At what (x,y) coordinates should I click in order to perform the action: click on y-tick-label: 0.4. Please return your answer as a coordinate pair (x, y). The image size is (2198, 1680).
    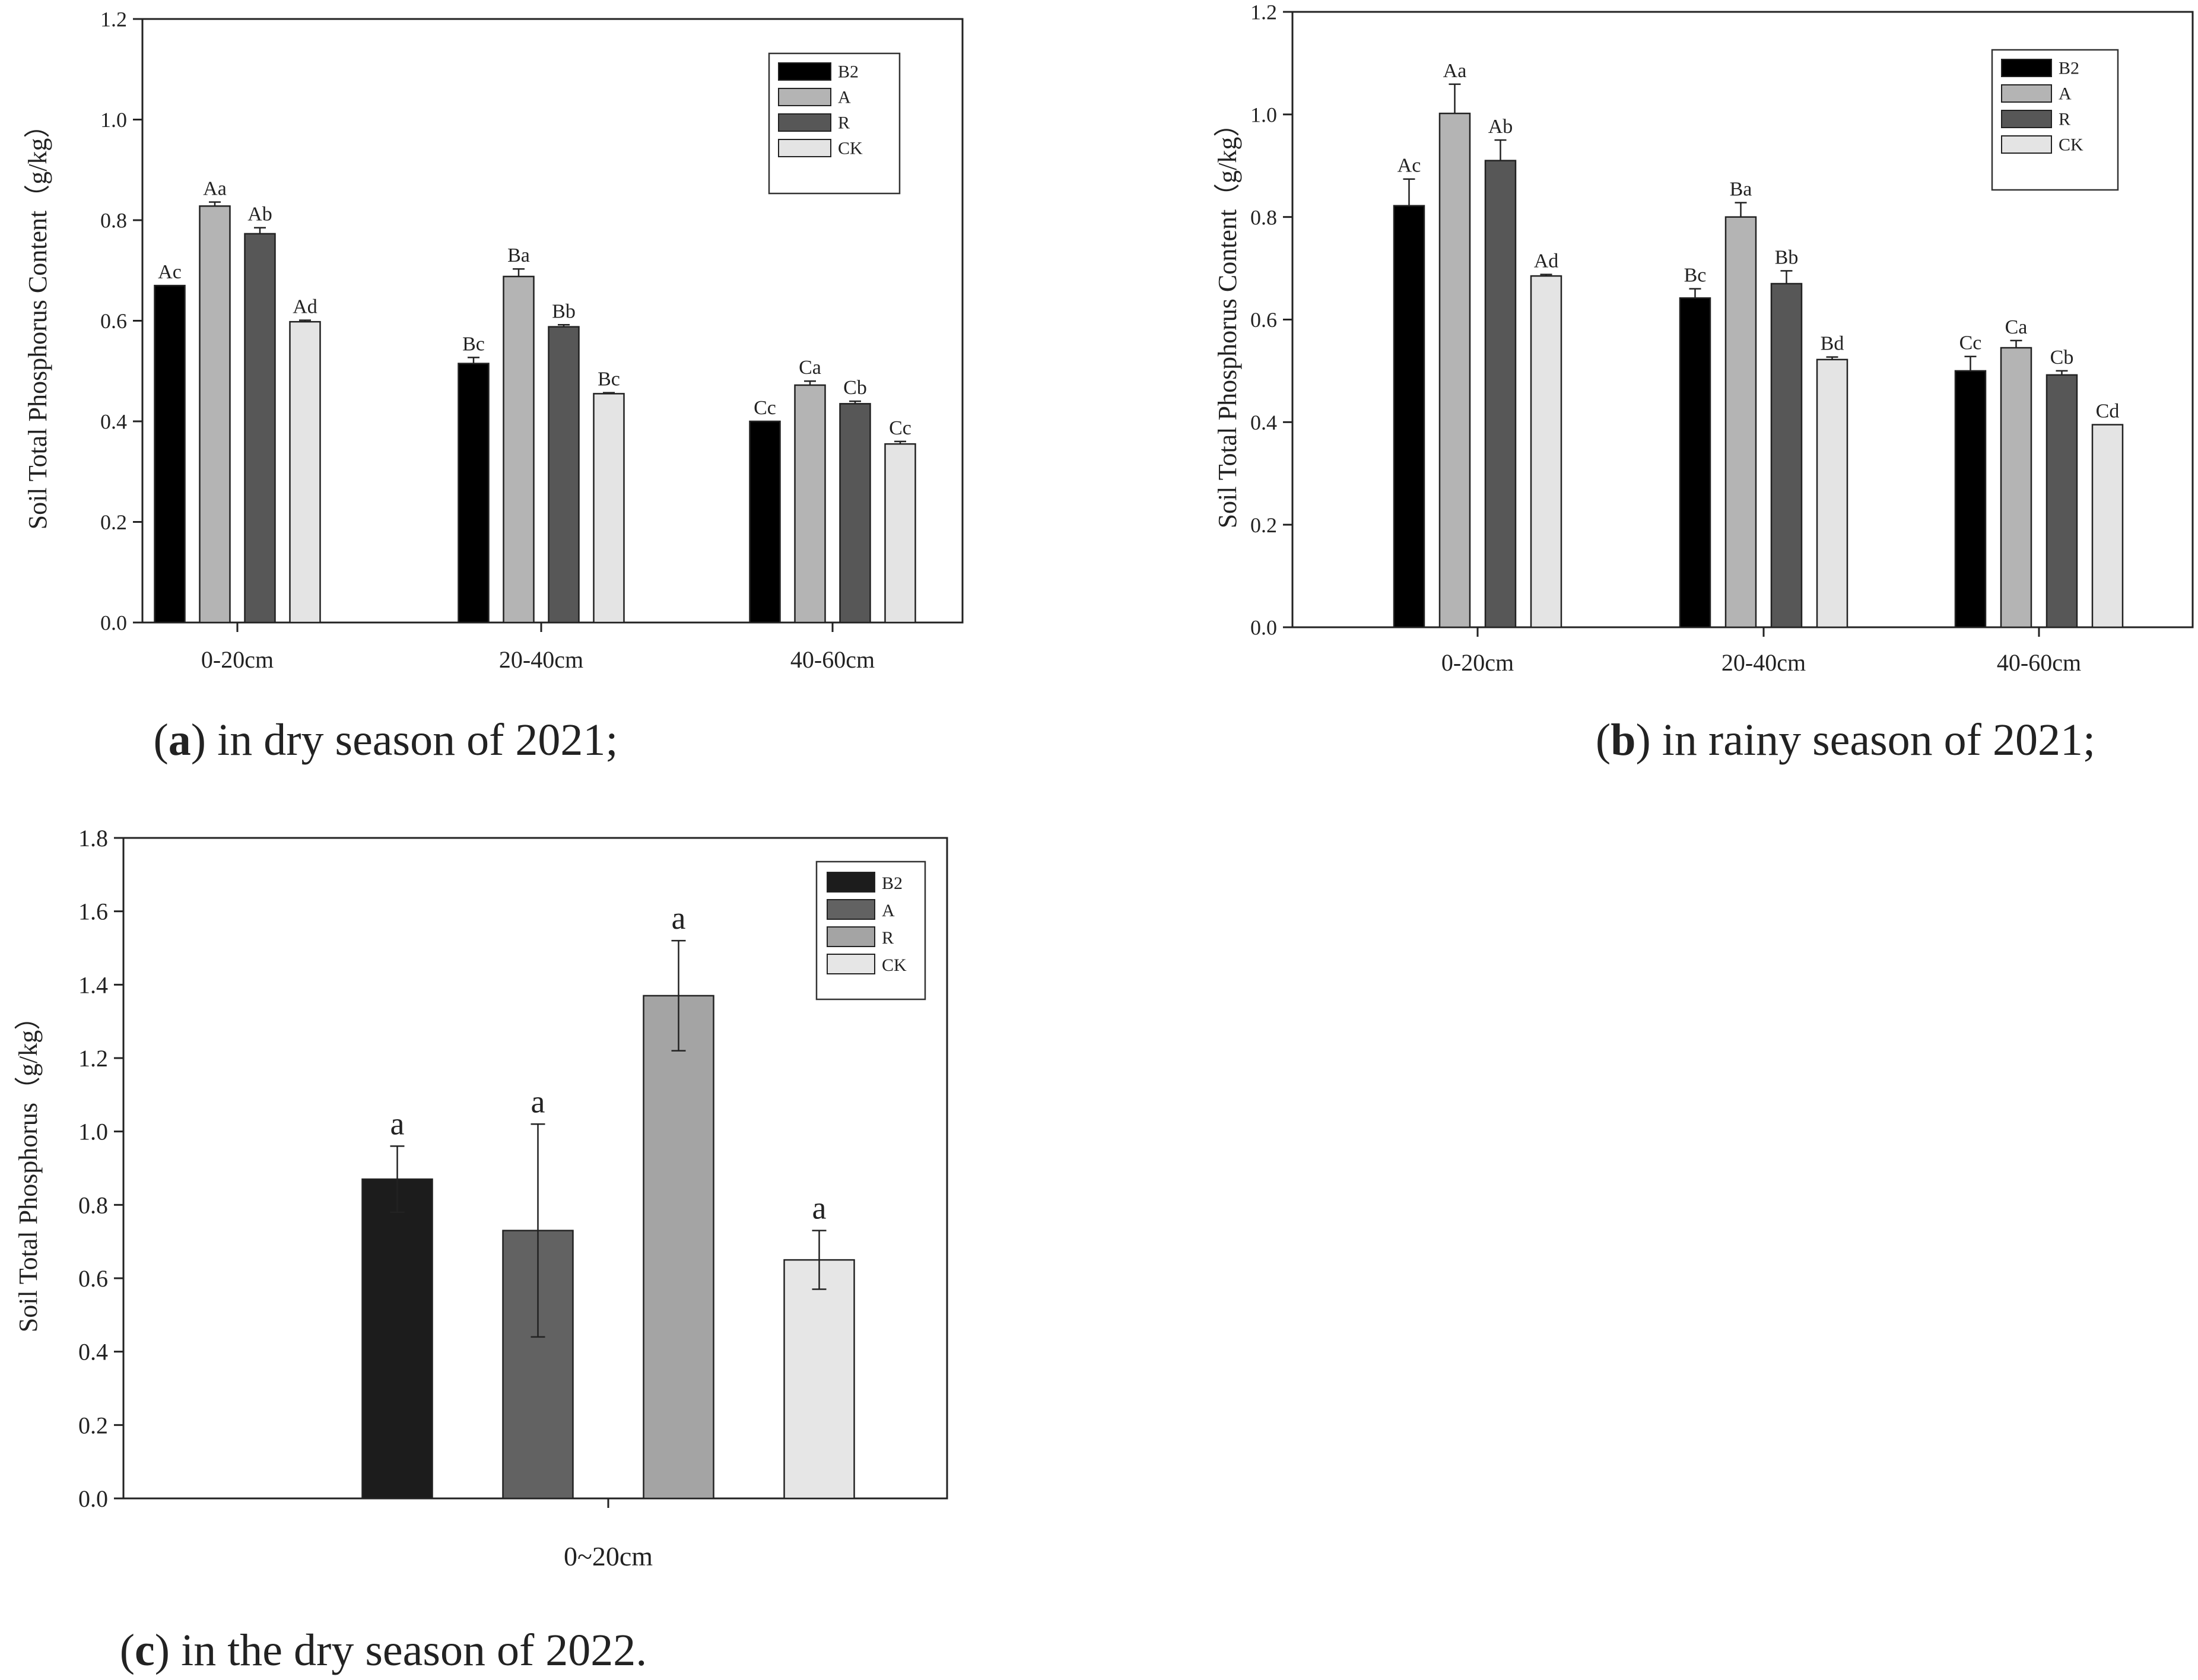
    Looking at the image, I should click on (1264, 422).